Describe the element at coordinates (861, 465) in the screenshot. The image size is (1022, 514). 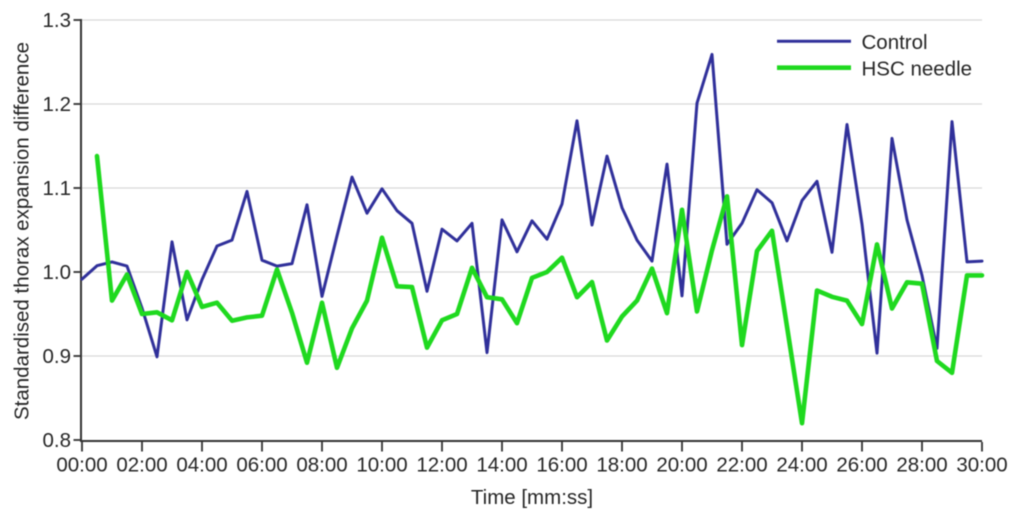
I see `svg-text: 26:00` at that location.